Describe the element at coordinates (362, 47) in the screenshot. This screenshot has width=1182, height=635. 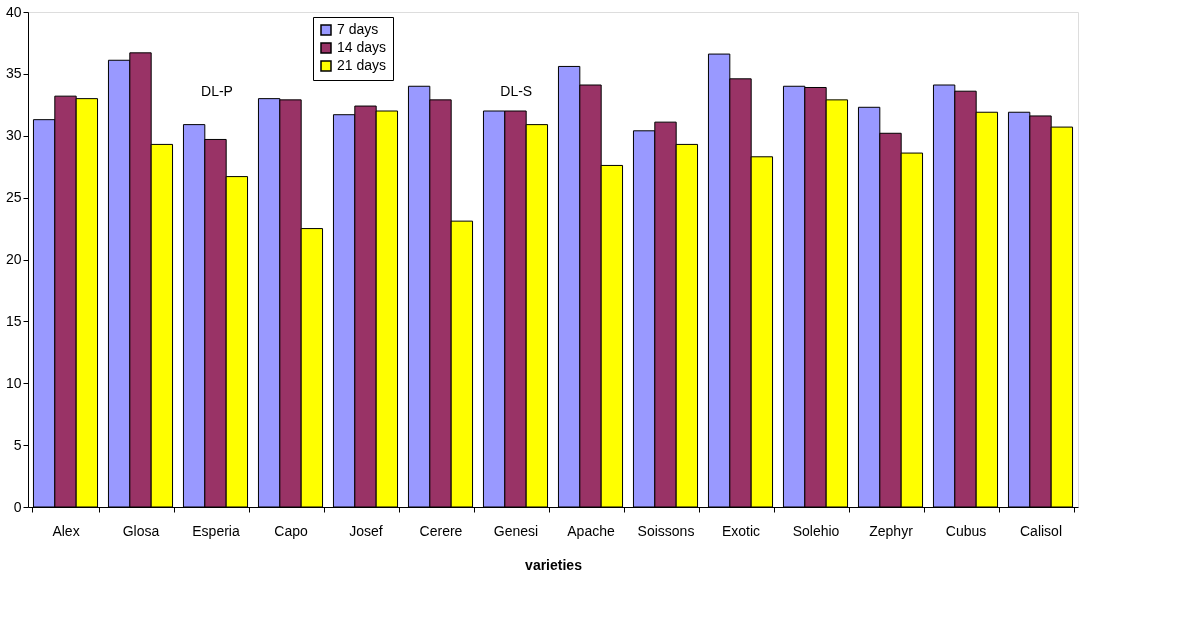
I see `legend-label: 14 days` at that location.